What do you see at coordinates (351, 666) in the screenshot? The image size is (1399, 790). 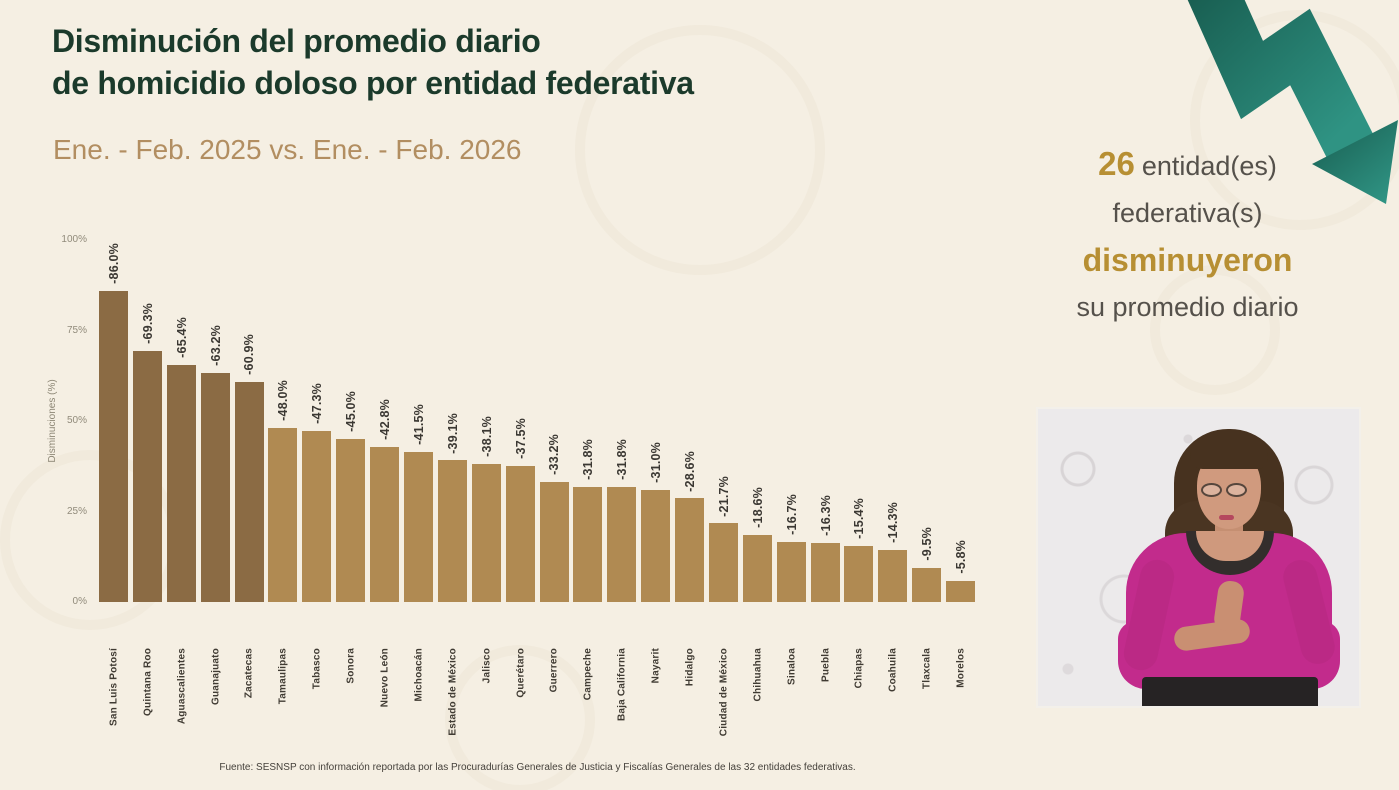 I see `x-axis-category-label: Sonora` at bounding box center [351, 666].